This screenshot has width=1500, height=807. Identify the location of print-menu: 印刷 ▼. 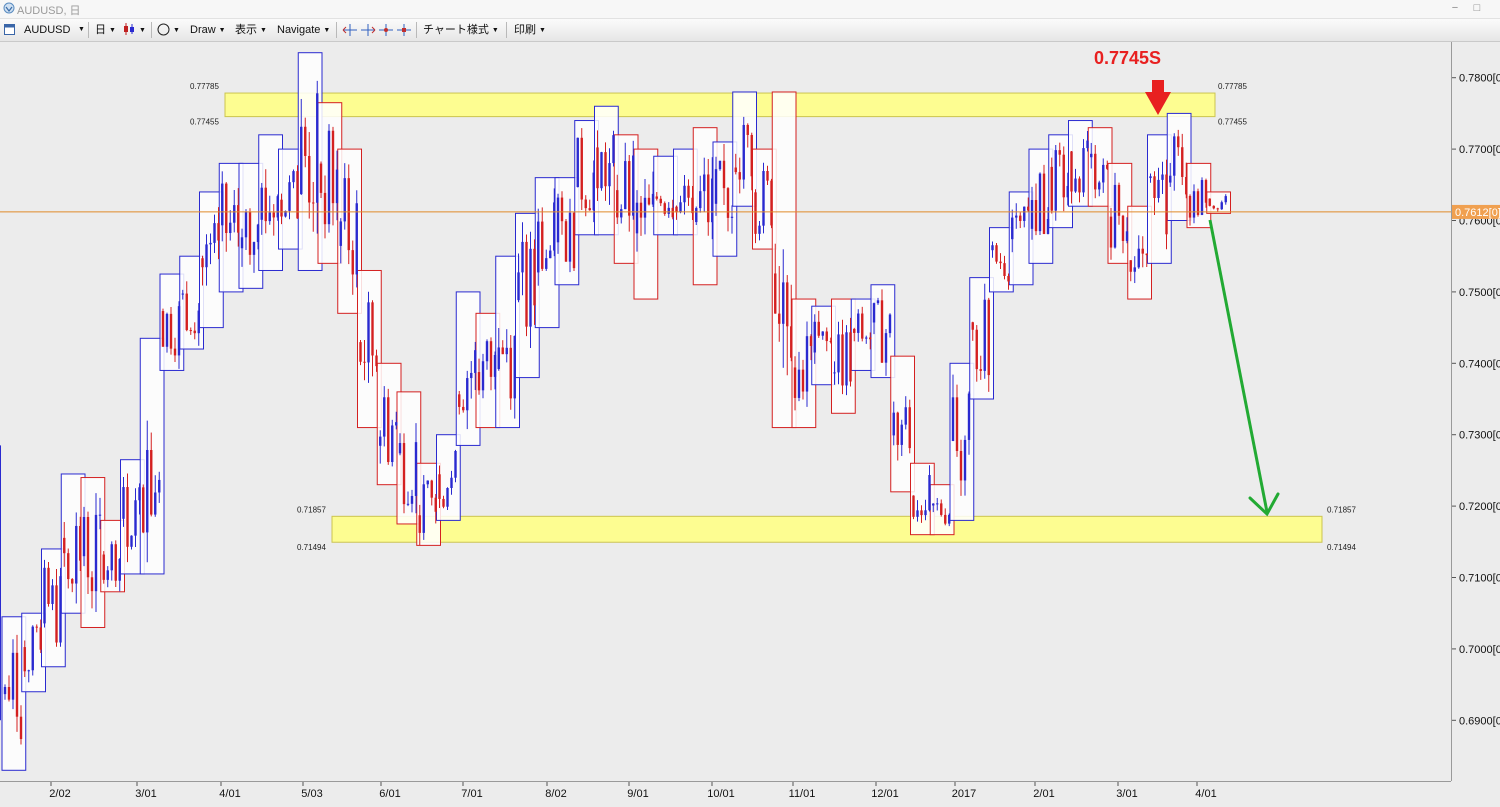
(530, 30).